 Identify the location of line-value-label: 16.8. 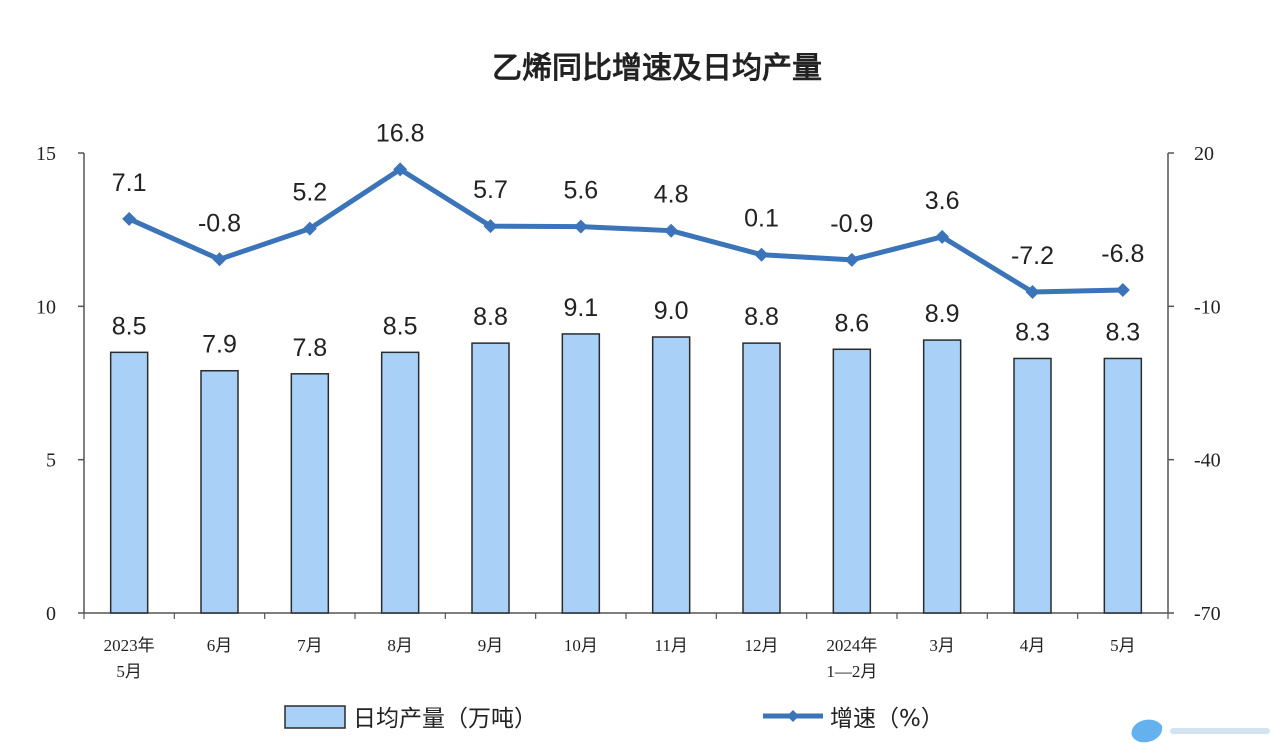
(400, 133).